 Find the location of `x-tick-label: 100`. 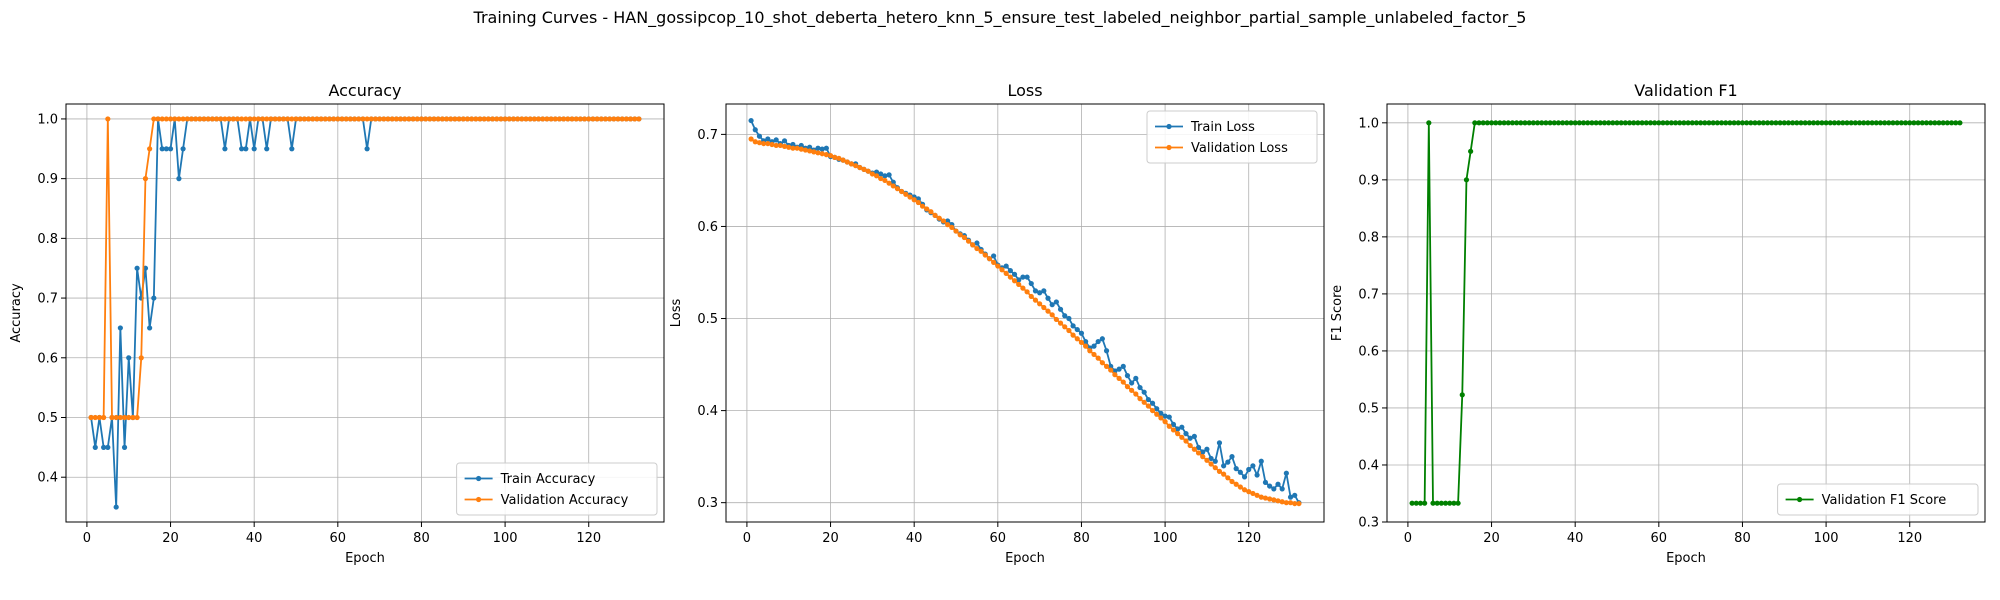

x-tick-label: 100 is located at coordinates (1165, 538).